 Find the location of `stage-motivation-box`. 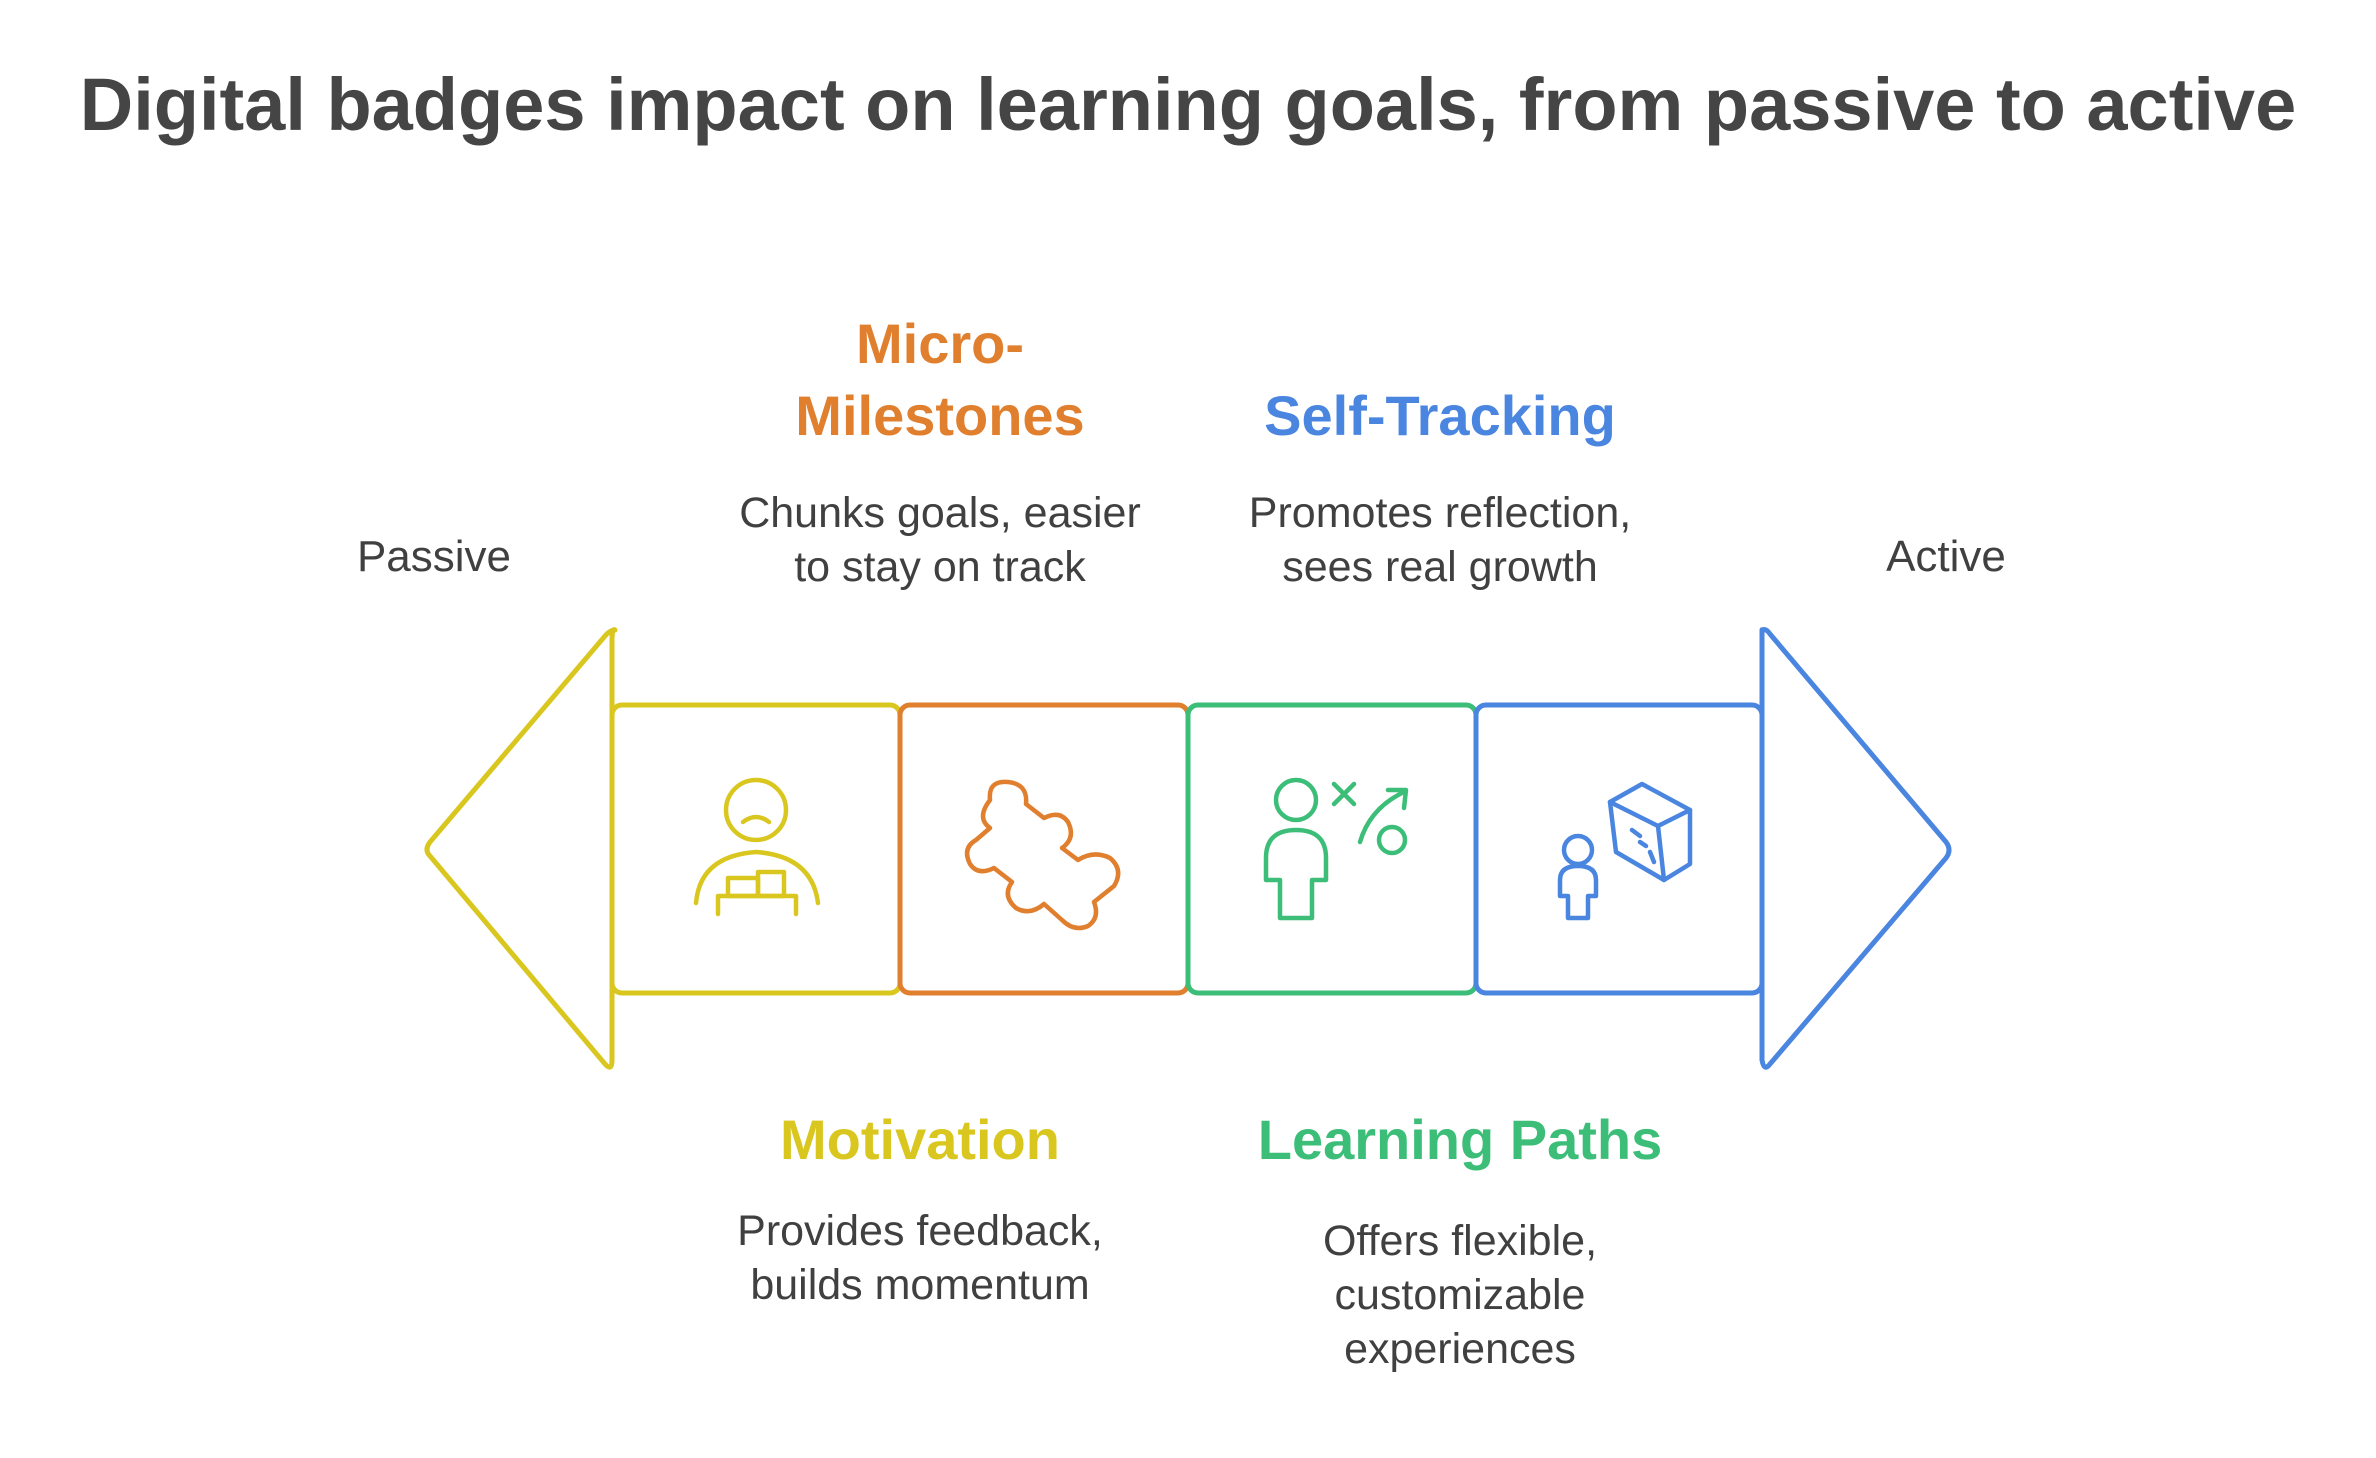

stage-motivation-box is located at coordinates (756, 849).